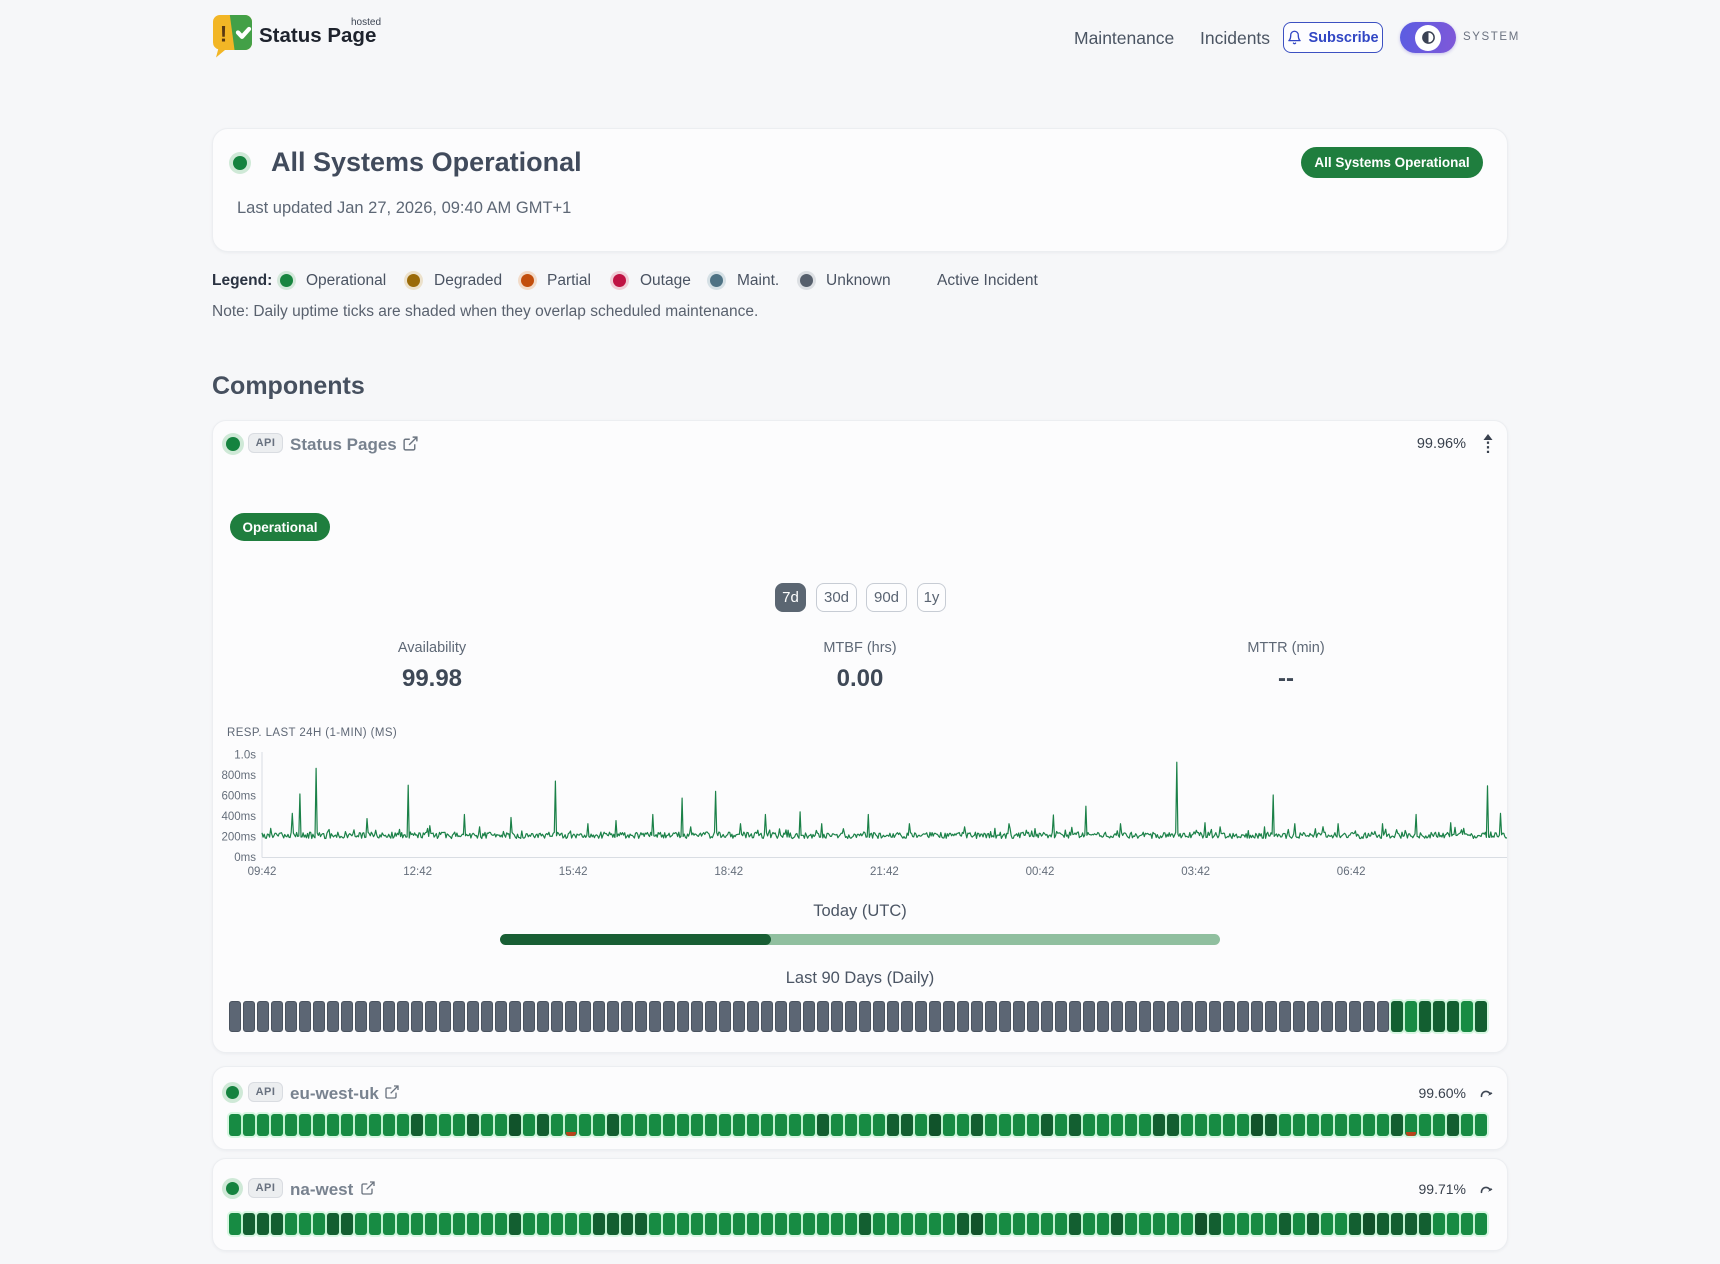 Image resolution: width=1720 pixels, height=1264 pixels. I want to click on svg-text: 0ms, so click(245, 858).